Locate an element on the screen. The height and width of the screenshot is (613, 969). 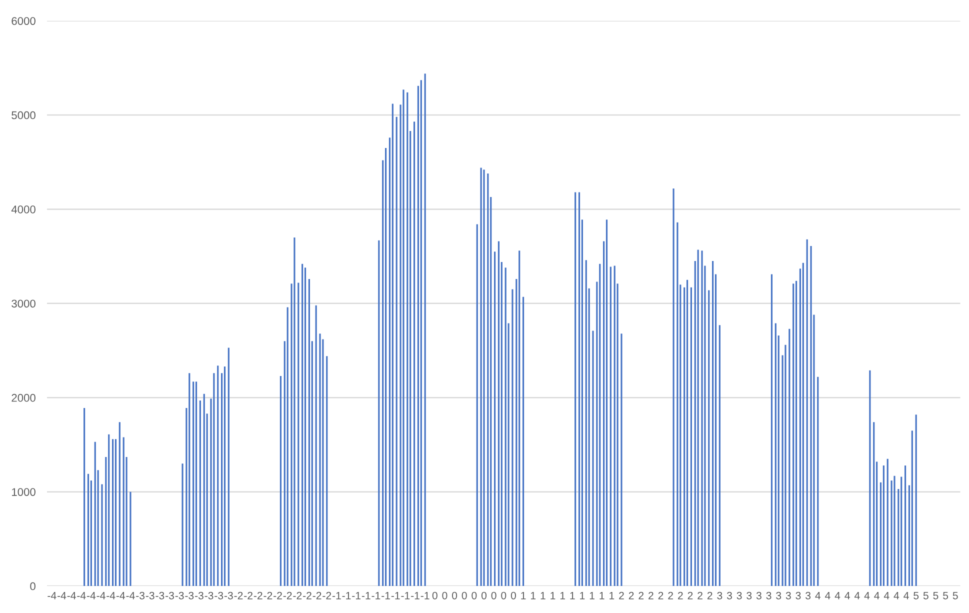
y-tick-label: 3000 is located at coordinates (24, 304).